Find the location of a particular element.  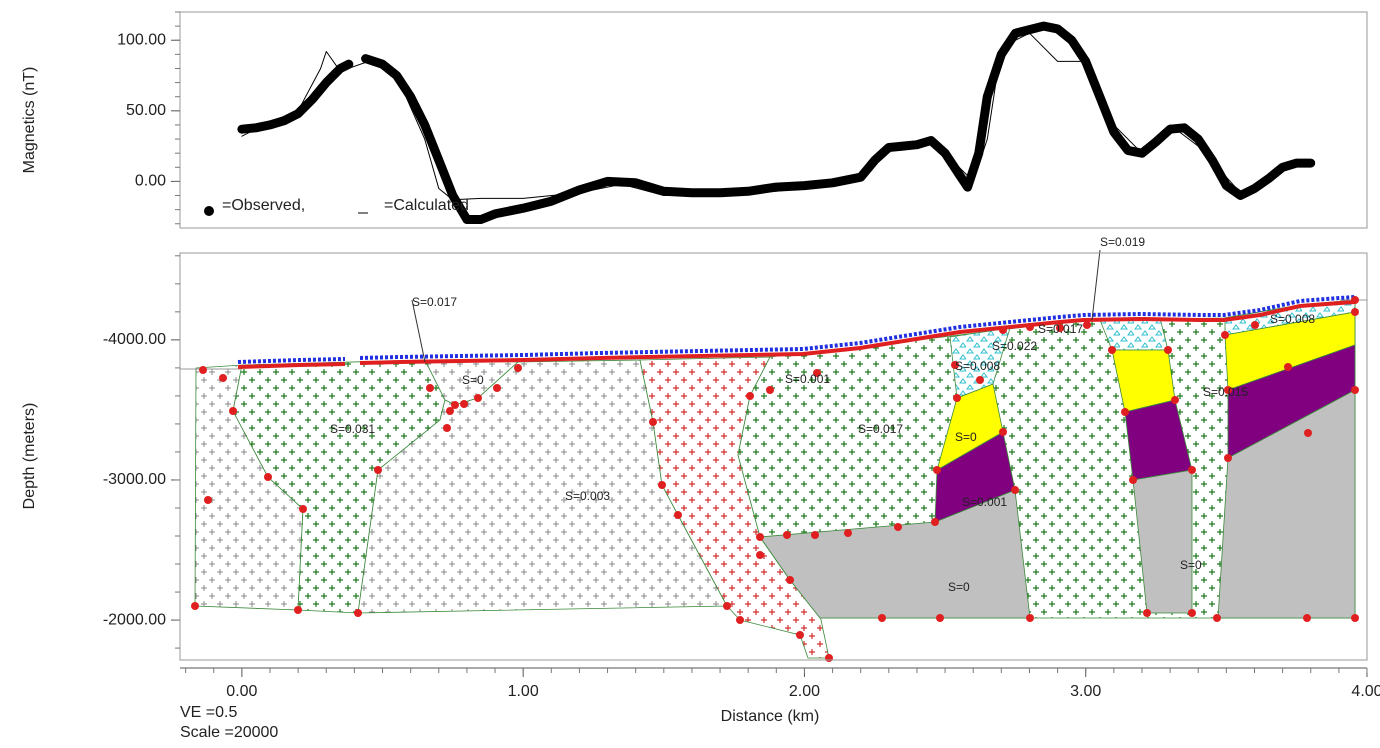

y-tick-label: 50.00 is located at coordinates (146, 110).